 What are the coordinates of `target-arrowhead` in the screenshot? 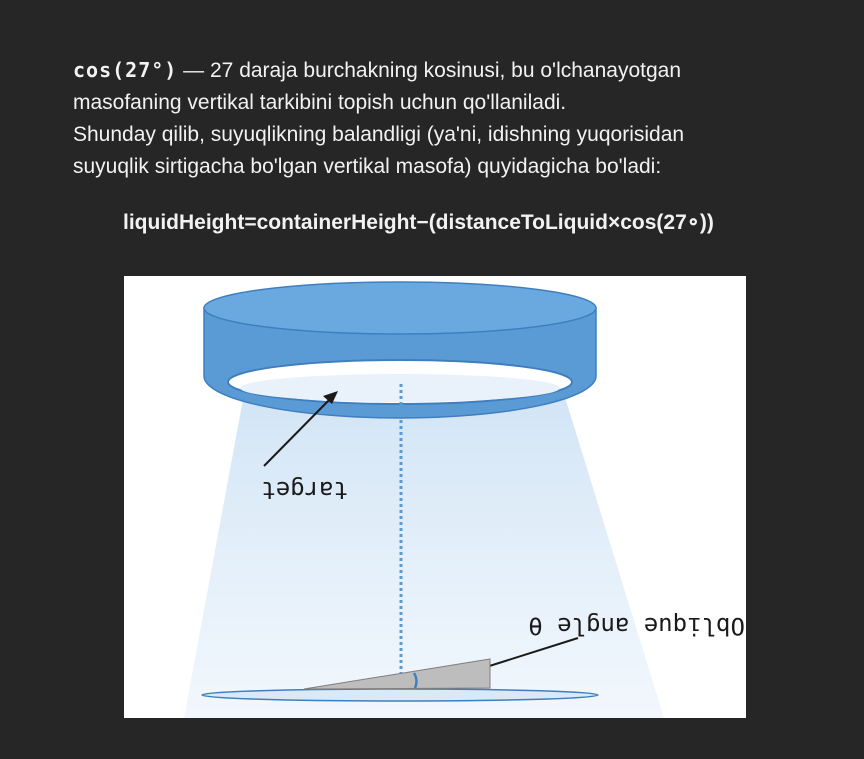 It's located at (330, 397).